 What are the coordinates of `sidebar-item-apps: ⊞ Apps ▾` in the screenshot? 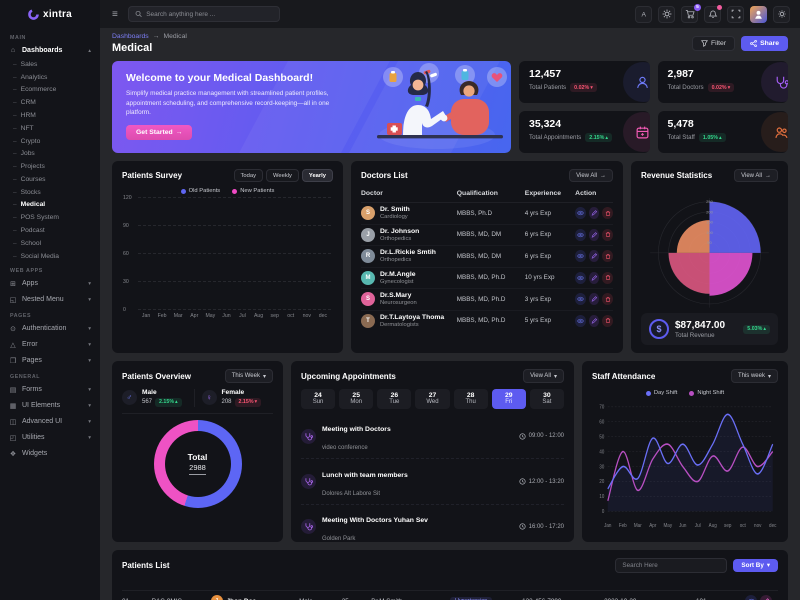 It's located at (50, 284).